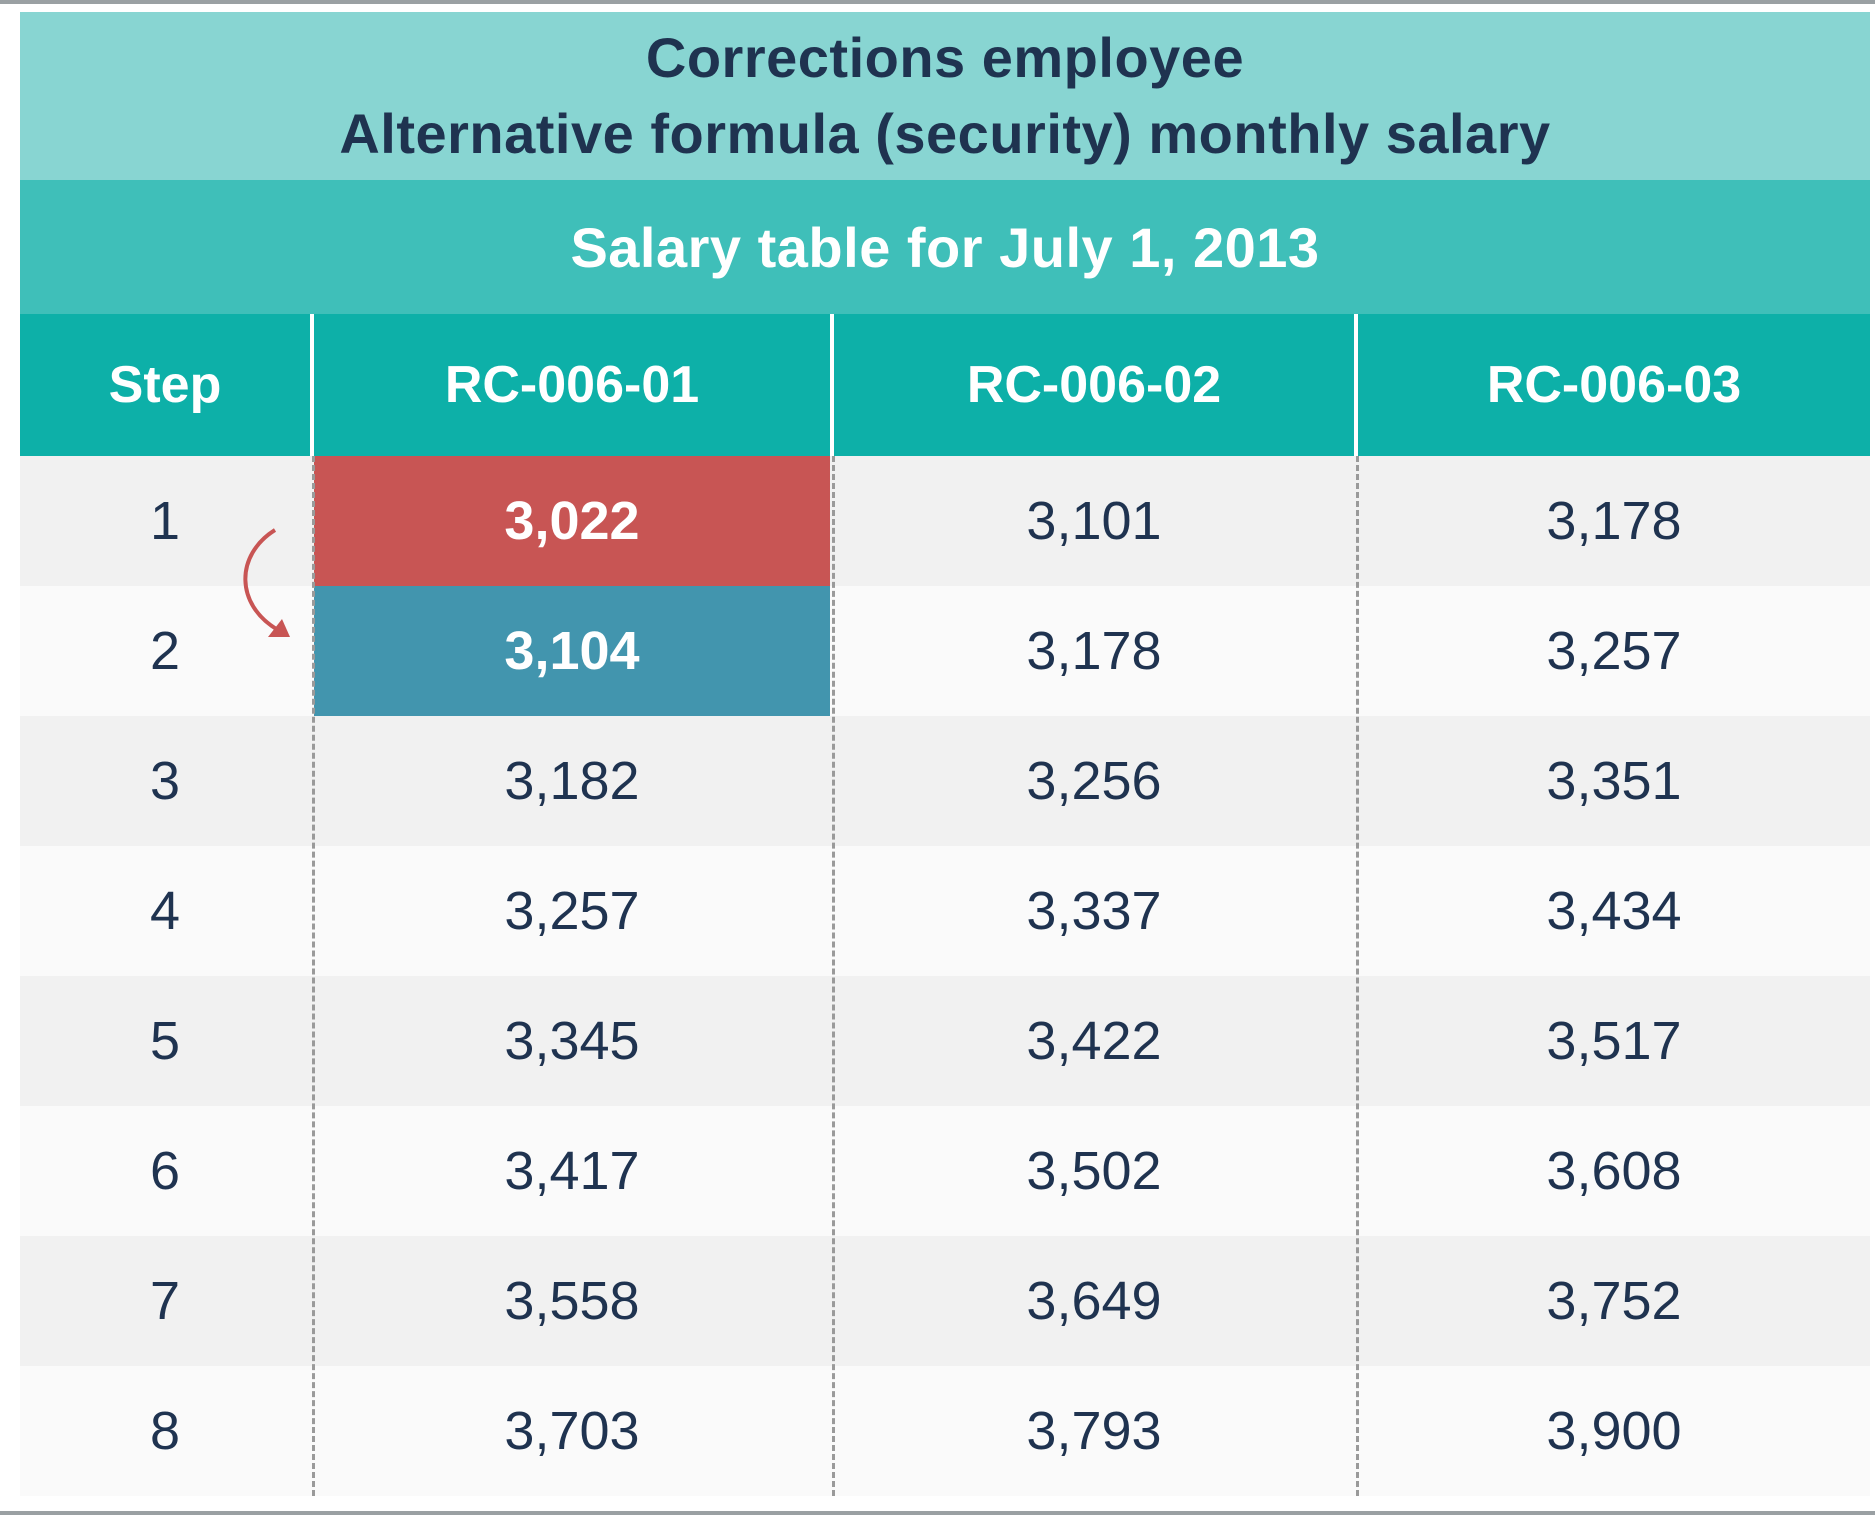  Describe the element at coordinates (1614, 385) in the screenshot. I see `header-rc-006-03: RC-006-03` at that location.